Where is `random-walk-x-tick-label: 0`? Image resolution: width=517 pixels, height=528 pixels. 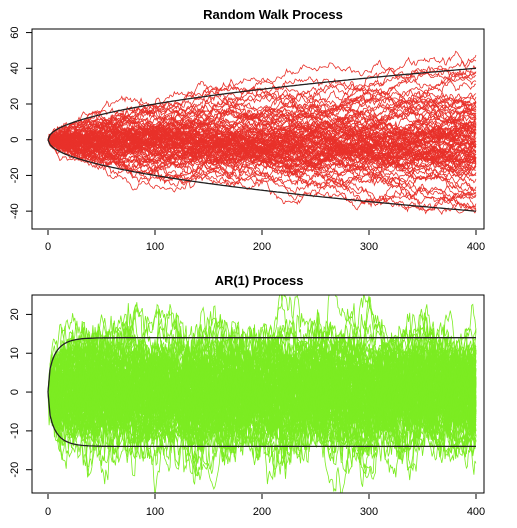 random-walk-x-tick-label: 0 is located at coordinates (48, 247).